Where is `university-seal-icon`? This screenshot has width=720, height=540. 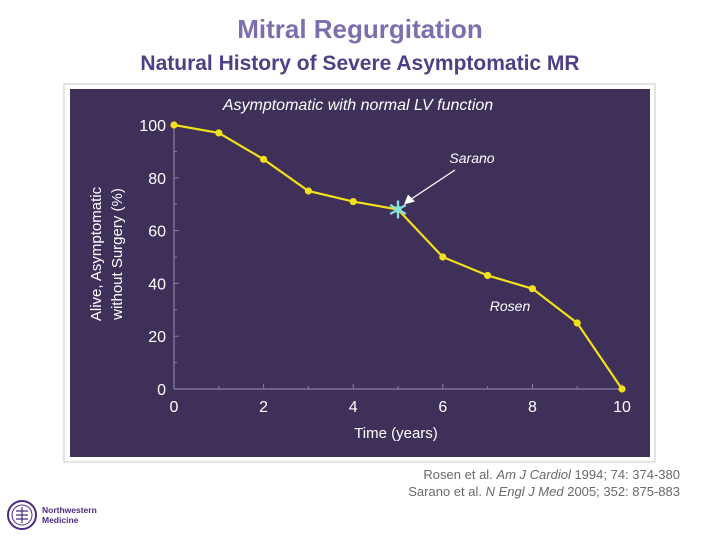 university-seal-icon is located at coordinates (22, 515).